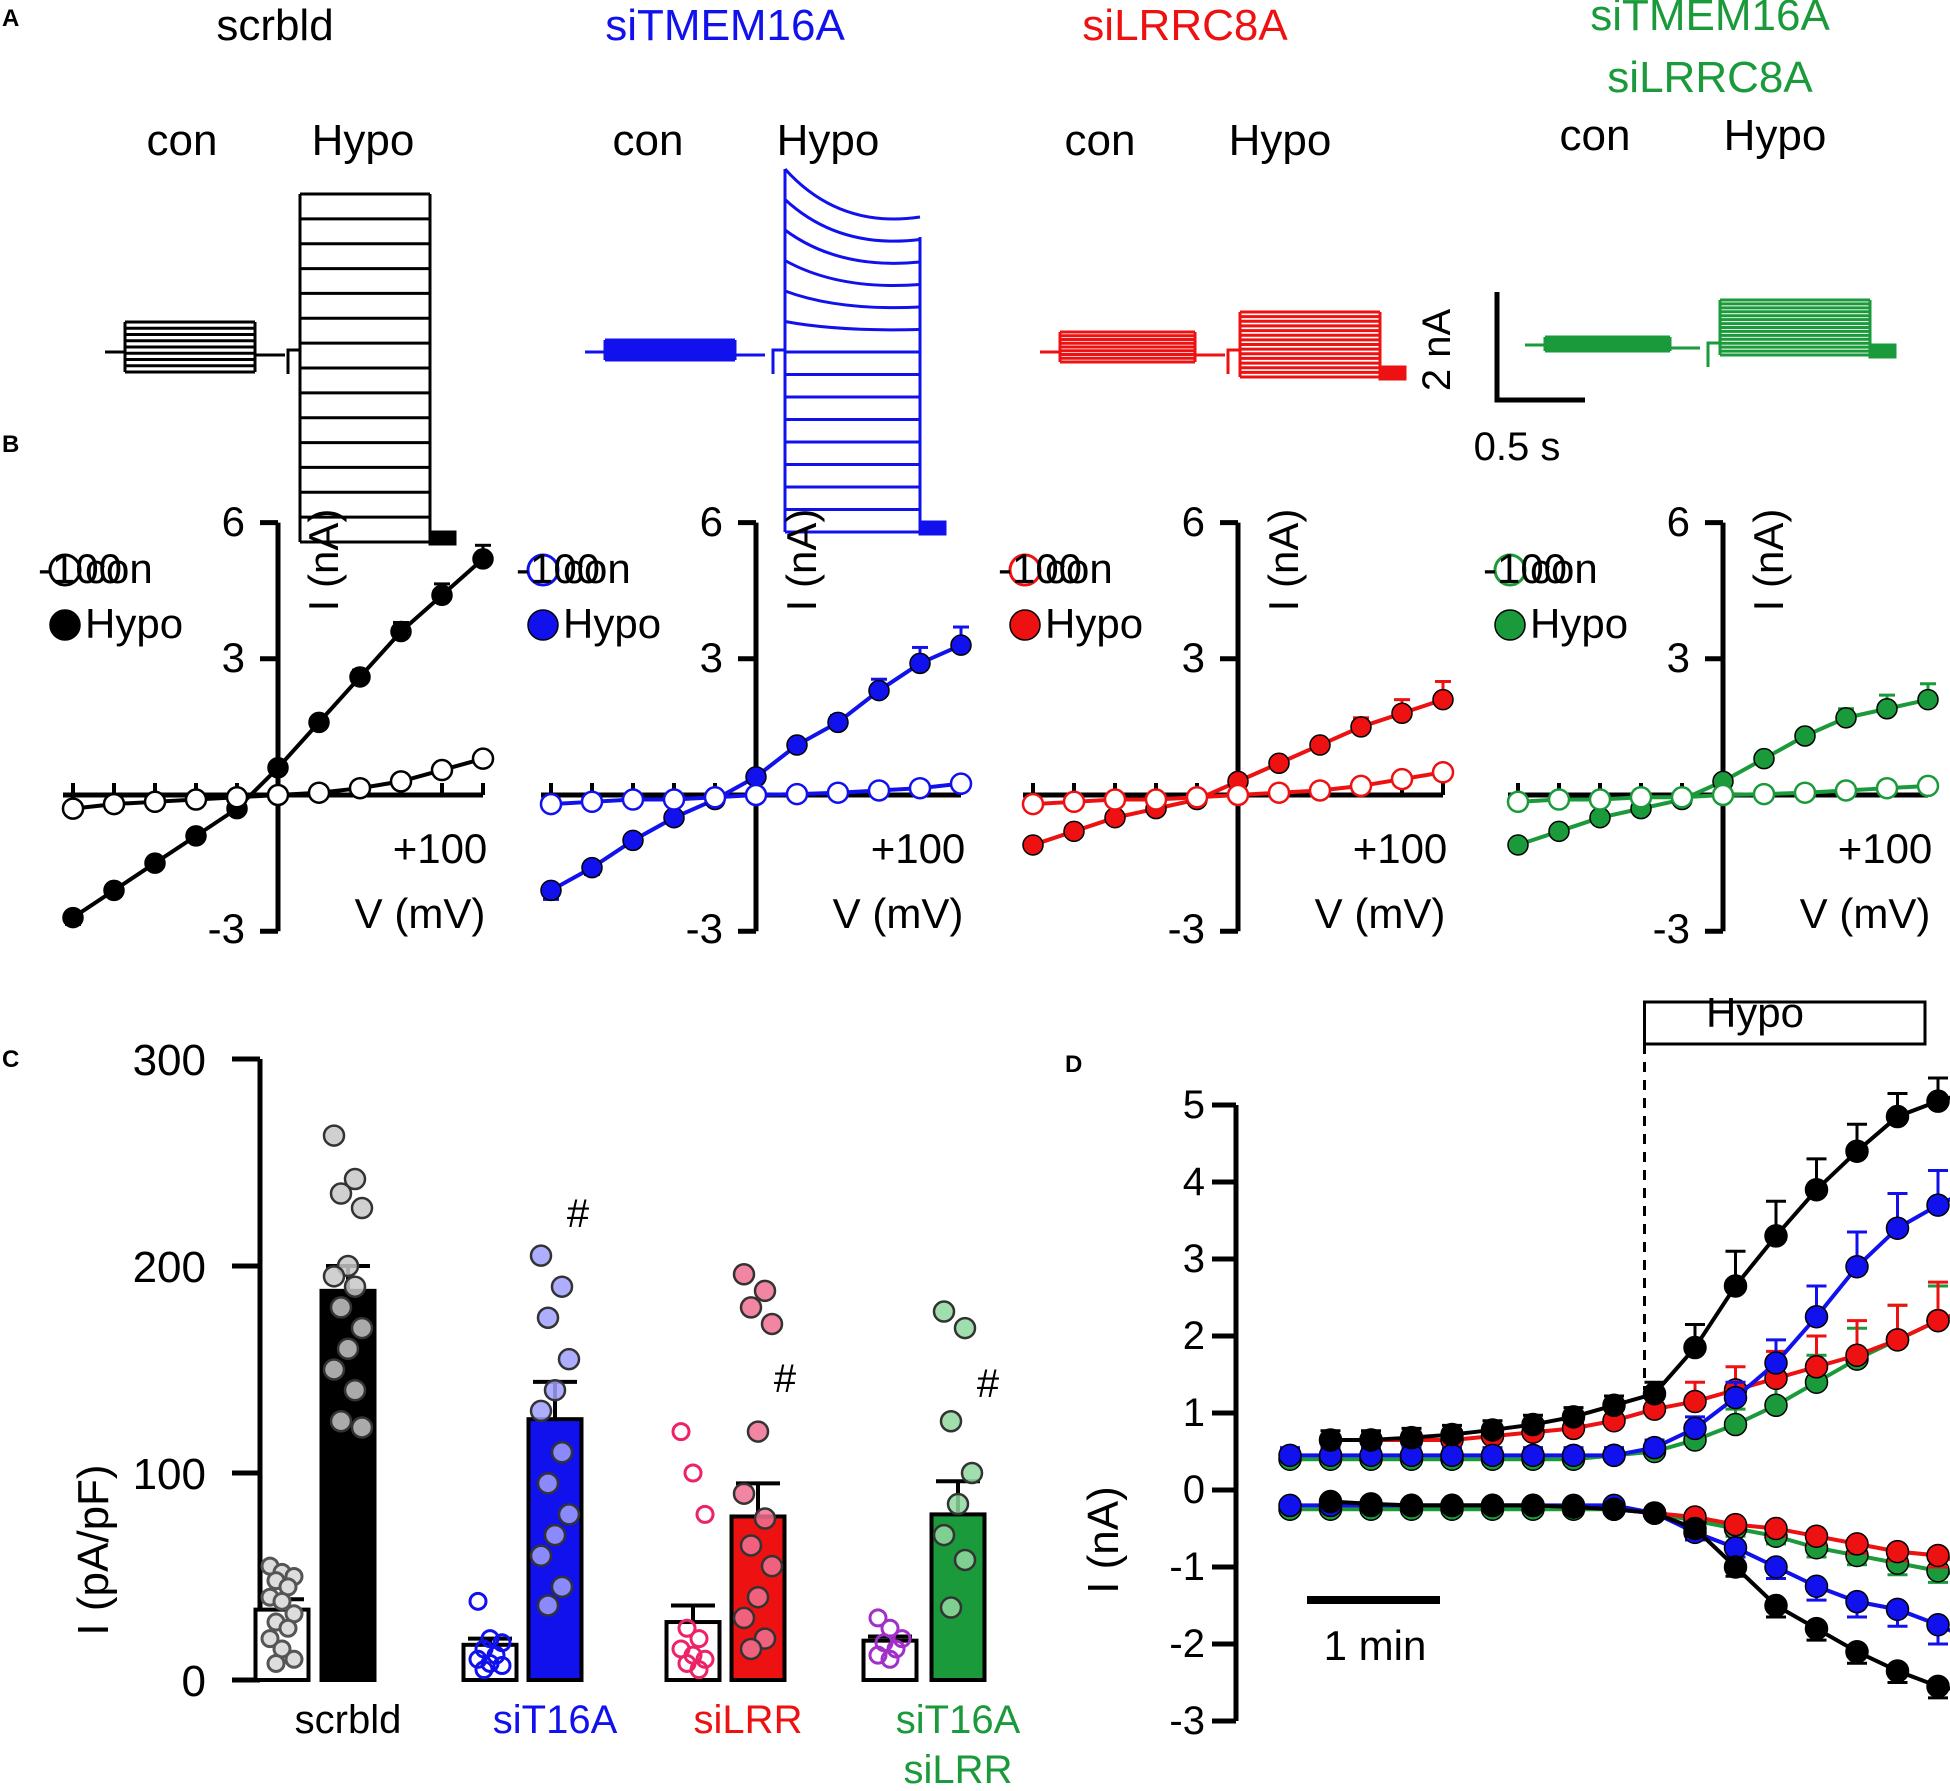 The height and width of the screenshot is (1791, 1950). What do you see at coordinates (1073, 1064) in the screenshot?
I see `panel-label-d: D` at bounding box center [1073, 1064].